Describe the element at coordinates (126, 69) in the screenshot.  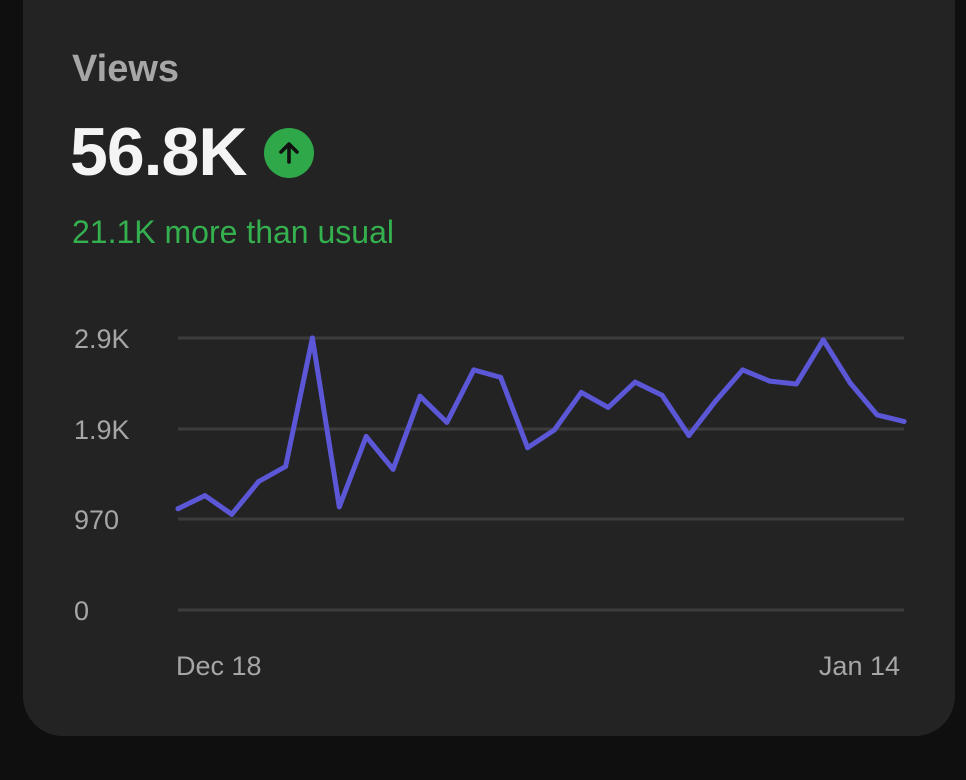
I see `card-title: Views` at that location.